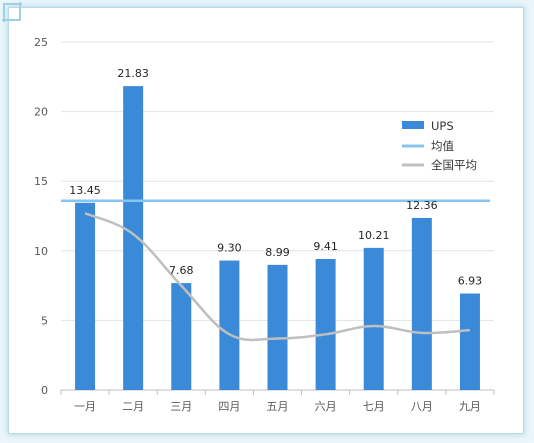 This screenshot has height=443, width=534. Describe the element at coordinates (41, 216) in the screenshot. I see `y-axis: 0 5 10 15 20 25` at that location.